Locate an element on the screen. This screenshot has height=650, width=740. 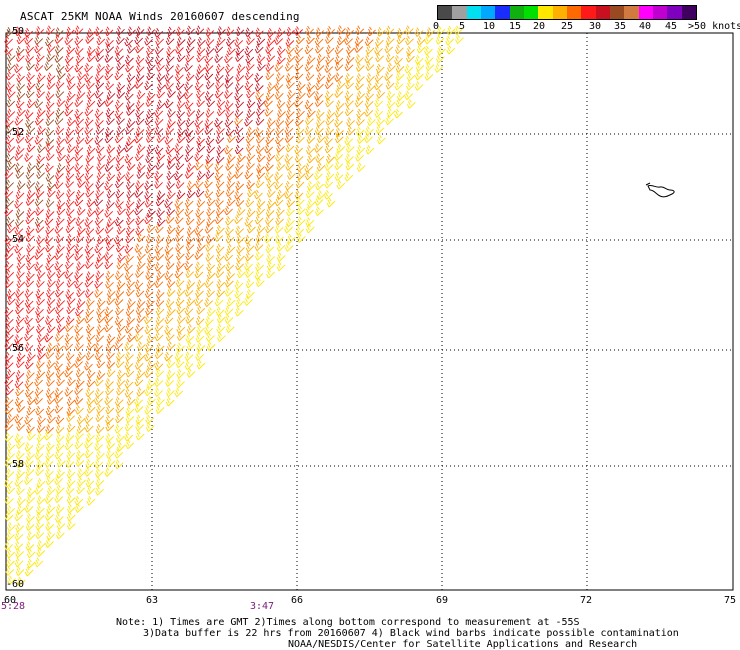
scale-label-10: >50 knots is located at coordinates (714, 26).